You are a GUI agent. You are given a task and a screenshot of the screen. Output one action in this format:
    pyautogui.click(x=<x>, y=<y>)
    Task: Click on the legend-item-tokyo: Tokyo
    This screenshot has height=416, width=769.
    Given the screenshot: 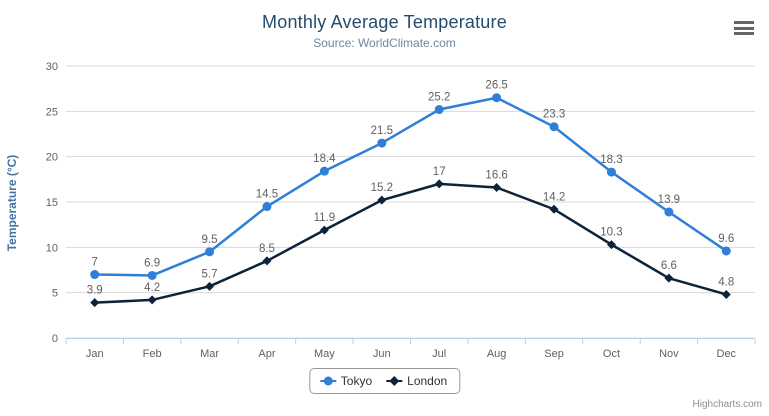 What is the action you would take?
    pyautogui.click(x=346, y=381)
    